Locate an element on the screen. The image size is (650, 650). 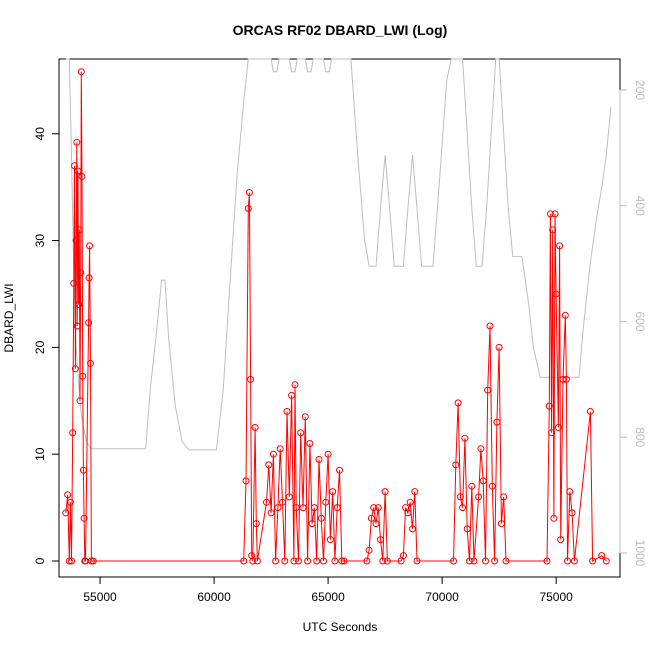
x-tick-label: 55000 is located at coordinates (100, 597).